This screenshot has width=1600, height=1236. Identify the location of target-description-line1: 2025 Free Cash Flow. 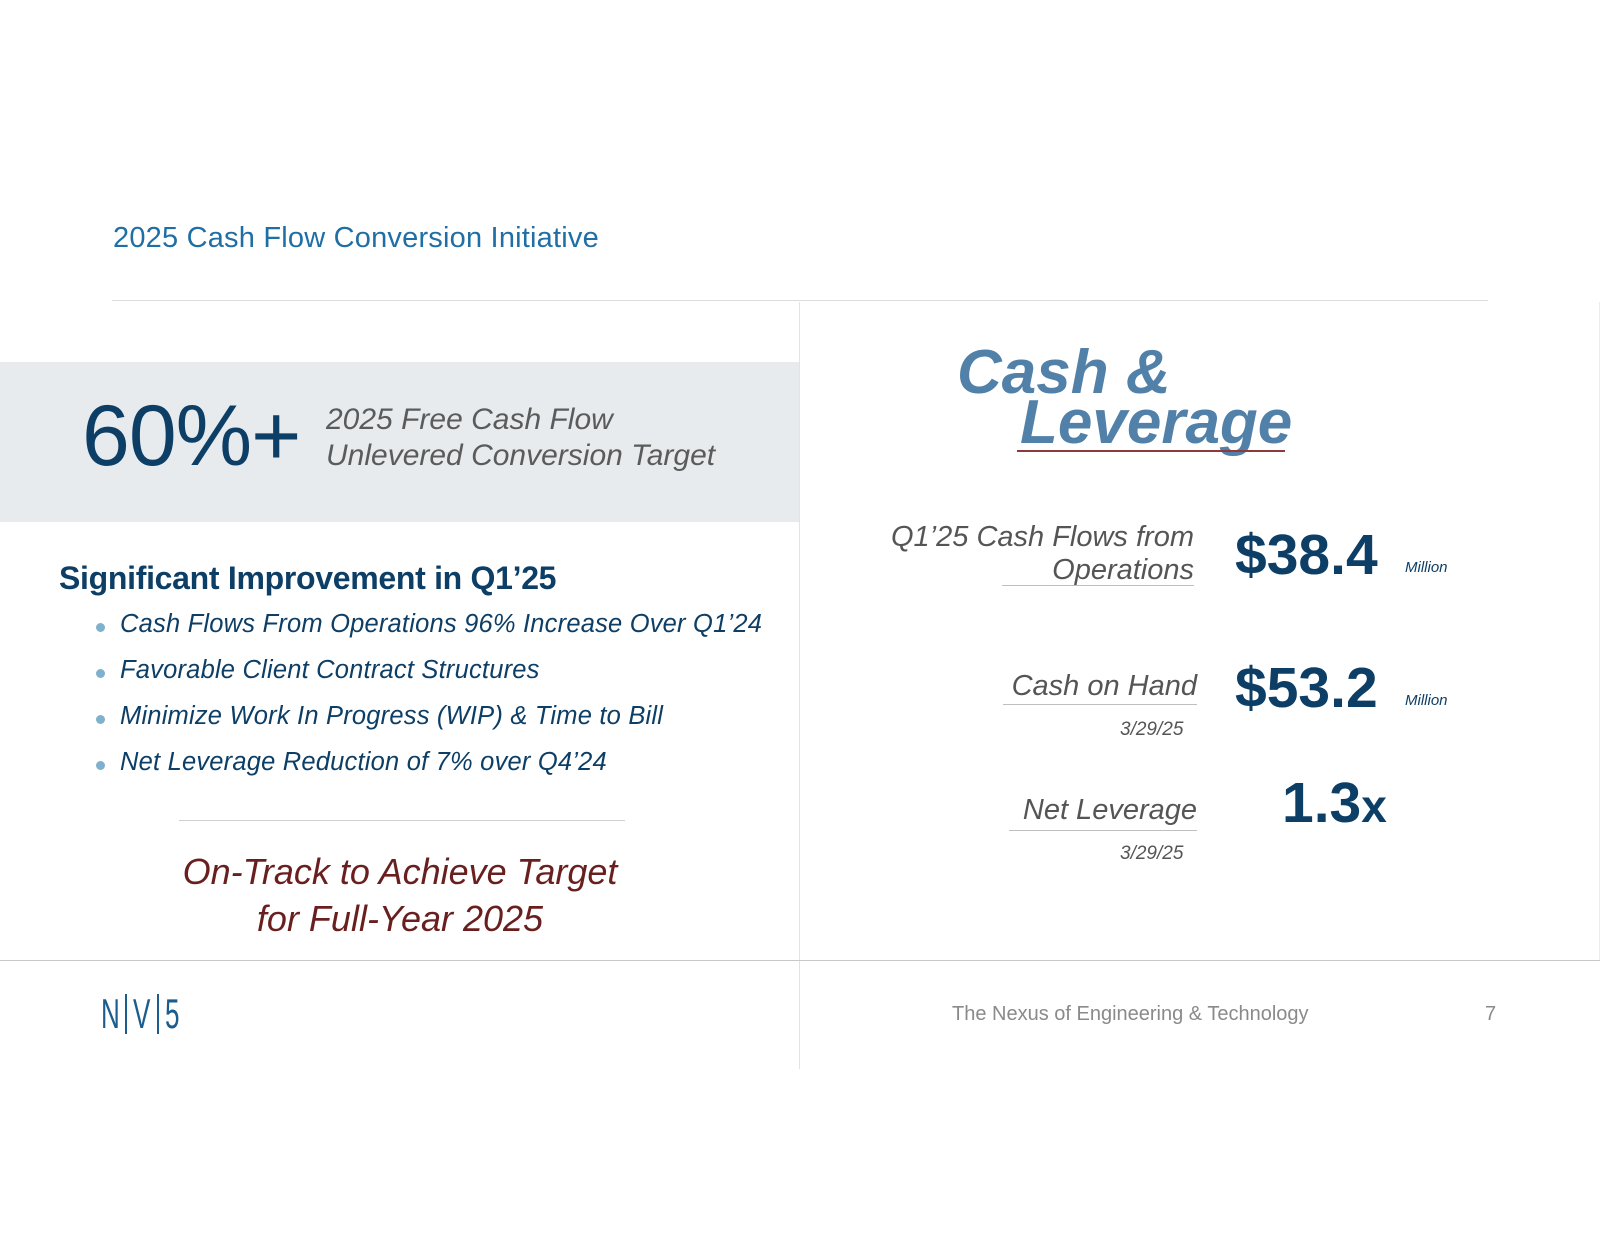
(469, 419).